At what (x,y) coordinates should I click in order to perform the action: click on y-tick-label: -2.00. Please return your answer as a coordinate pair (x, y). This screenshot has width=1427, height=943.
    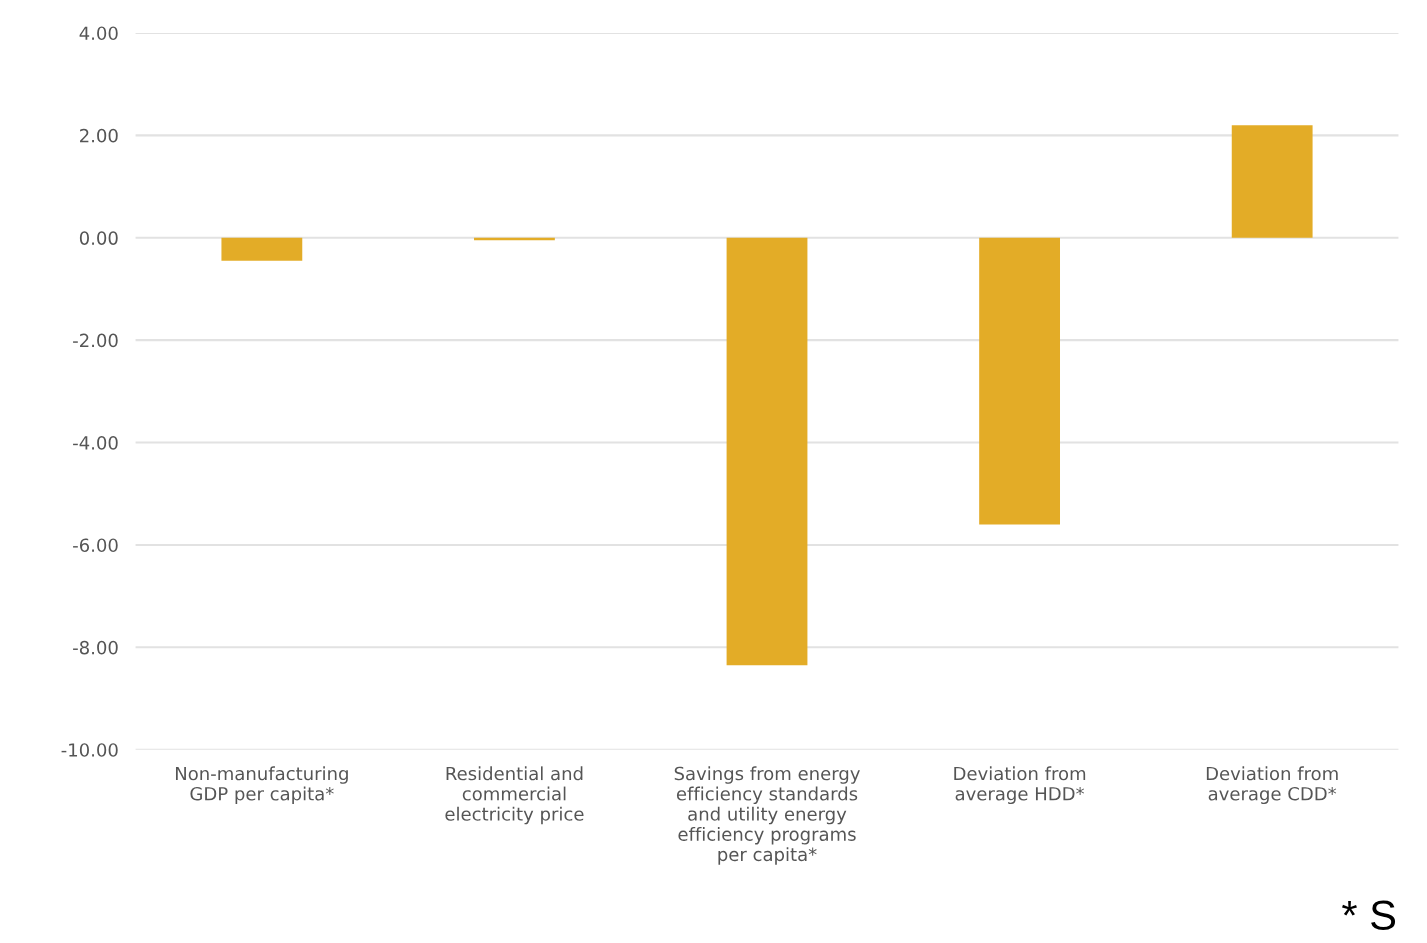
    Looking at the image, I should click on (95, 340).